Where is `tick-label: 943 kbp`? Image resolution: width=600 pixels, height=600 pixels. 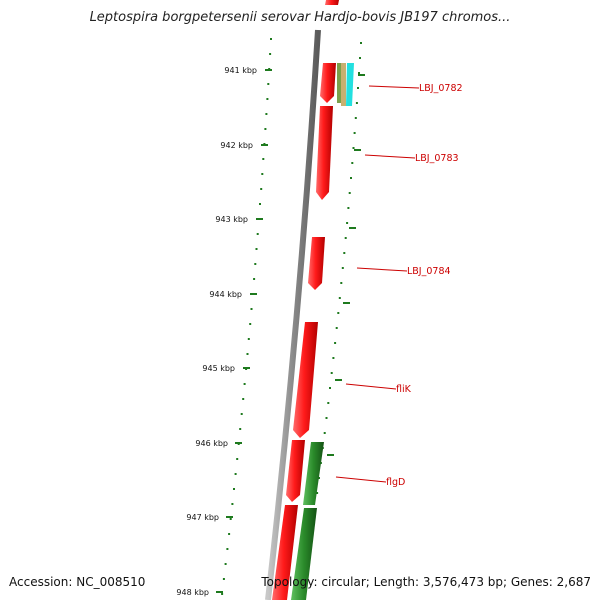
tick-label: 943 kbp is located at coordinates (231, 219).